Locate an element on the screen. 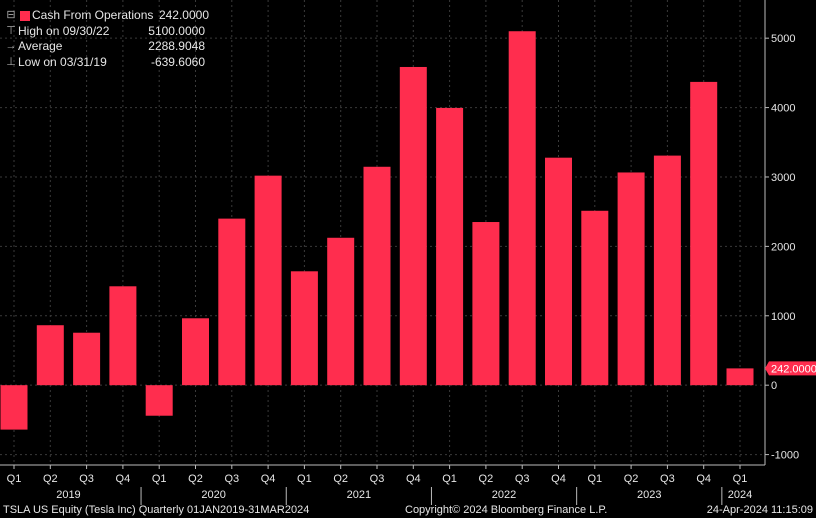 This screenshot has width=816, height=518. legend-high-label: High on 09/30/22 is located at coordinates (64, 30).